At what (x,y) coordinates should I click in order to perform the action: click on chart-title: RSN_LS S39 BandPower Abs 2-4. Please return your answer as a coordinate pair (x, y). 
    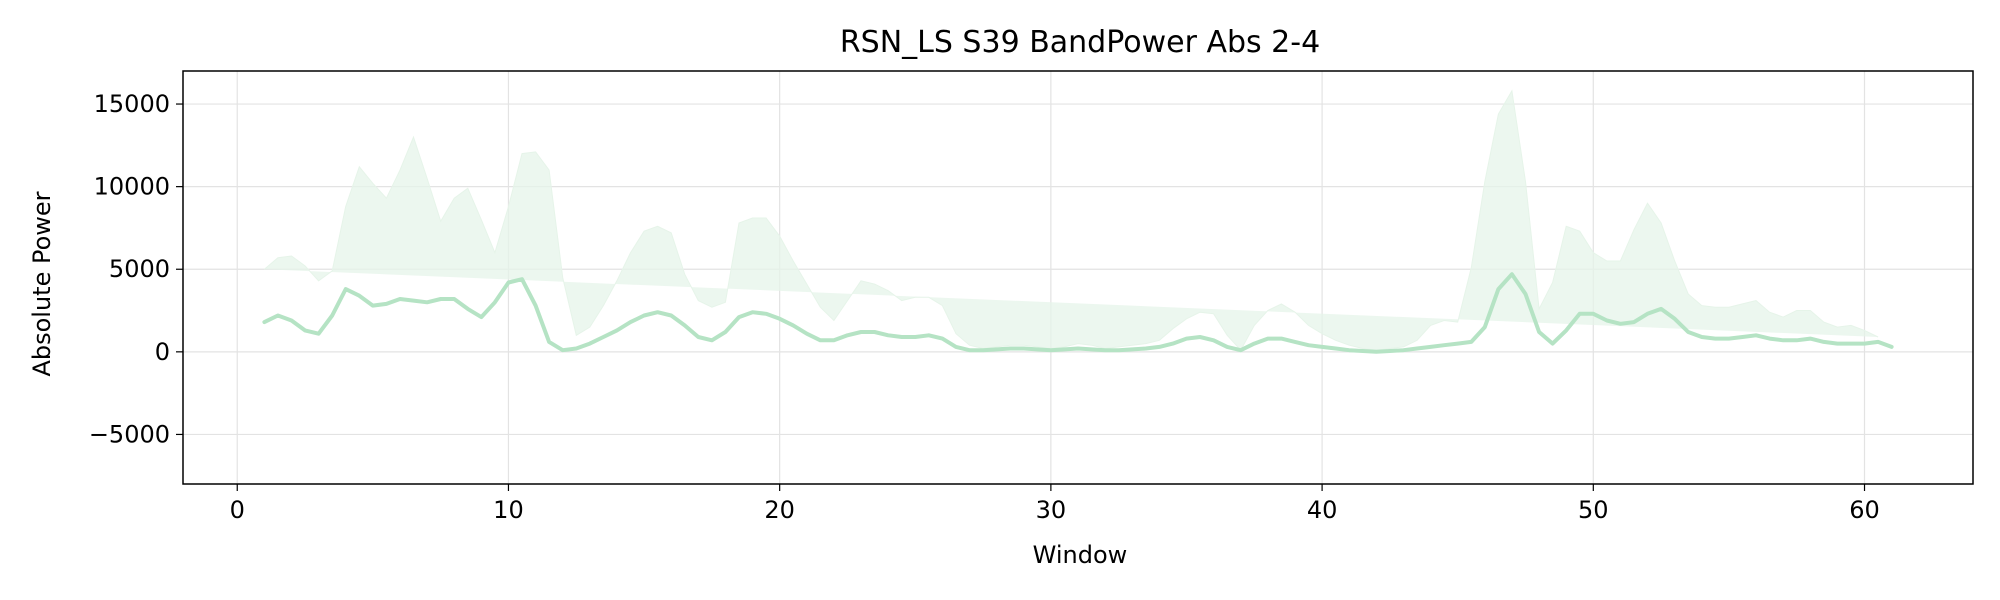
    Looking at the image, I should click on (1080, 42).